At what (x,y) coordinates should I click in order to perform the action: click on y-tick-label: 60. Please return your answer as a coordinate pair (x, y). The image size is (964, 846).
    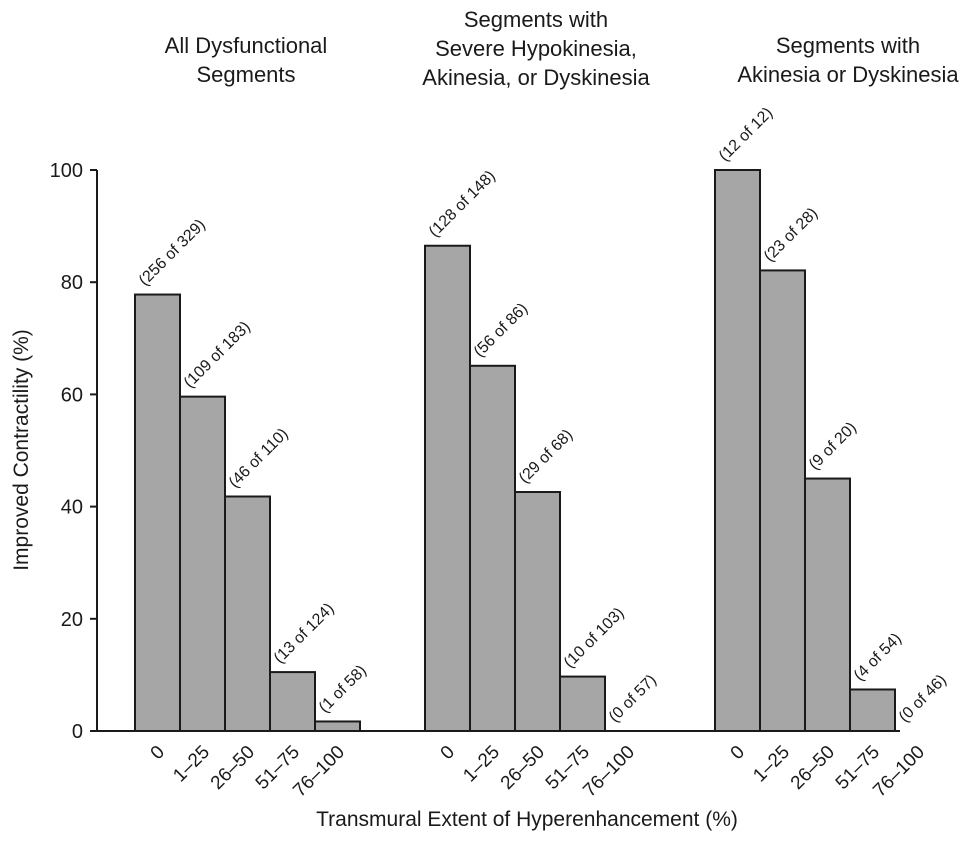
    Looking at the image, I should click on (72, 395).